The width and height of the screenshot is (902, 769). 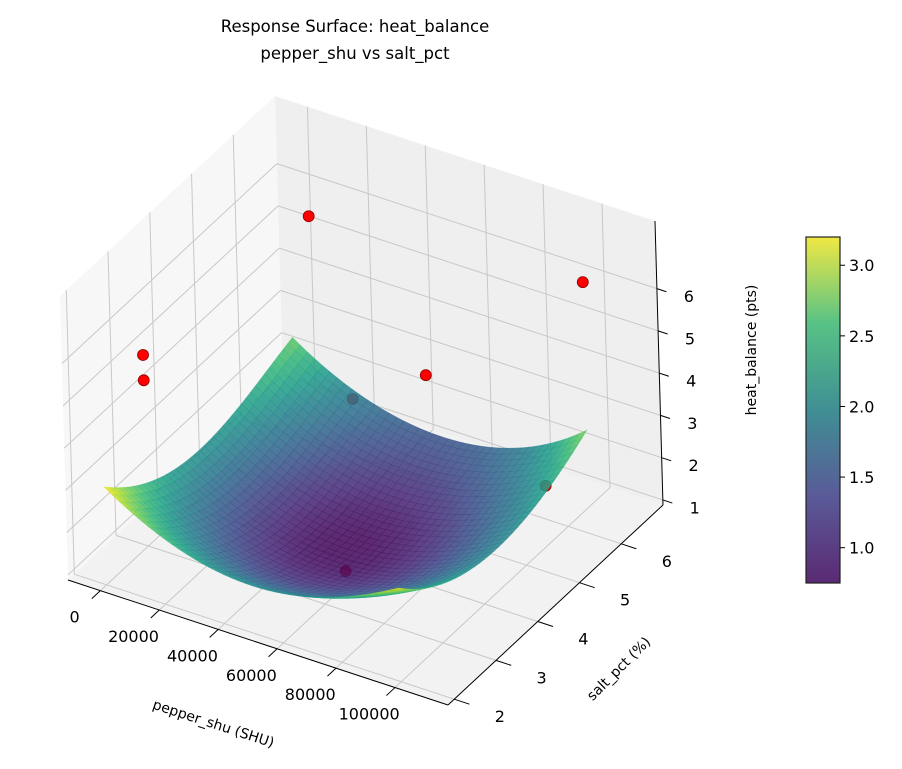 I want to click on colorbar-tick-label: 2.0, so click(x=861, y=406).